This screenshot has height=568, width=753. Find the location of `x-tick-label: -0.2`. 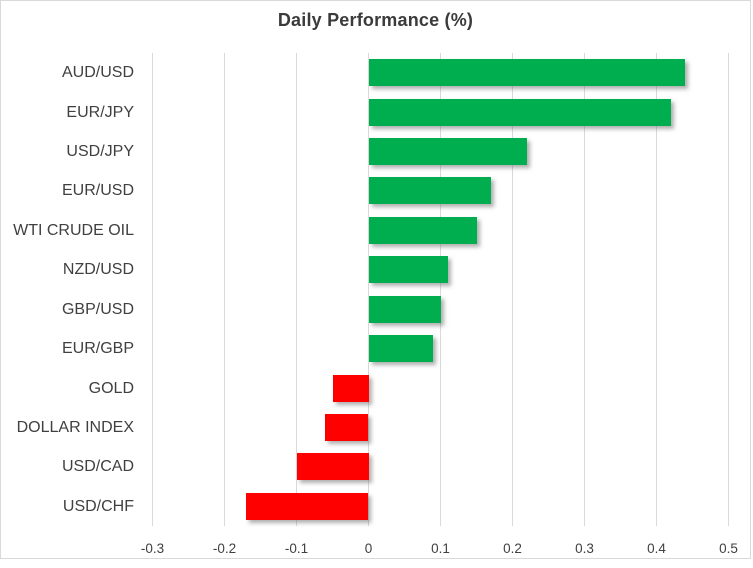

x-tick-label: -0.2 is located at coordinates (224, 548).